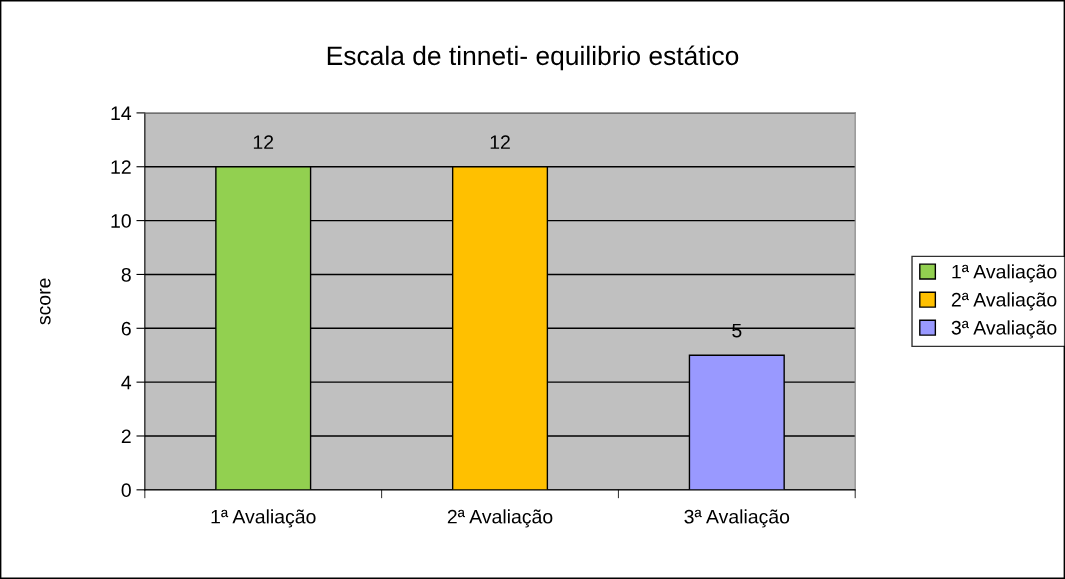  What do you see at coordinates (500, 518) in the screenshot?
I see `x-tick-label: 2ª Avaliação` at bounding box center [500, 518].